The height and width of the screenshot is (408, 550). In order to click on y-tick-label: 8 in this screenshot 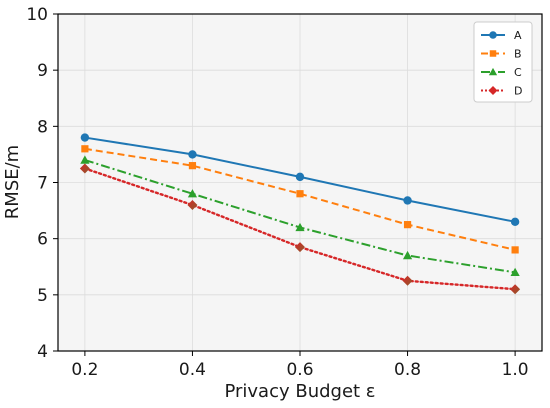, I will do `click(42, 127)`.